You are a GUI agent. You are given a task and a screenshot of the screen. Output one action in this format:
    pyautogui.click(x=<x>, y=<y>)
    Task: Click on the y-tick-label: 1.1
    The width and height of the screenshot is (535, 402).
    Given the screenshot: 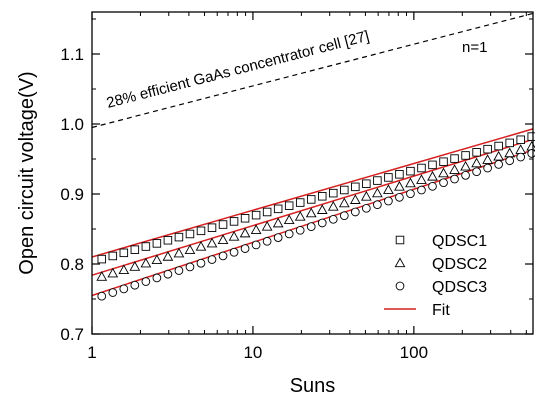 What is the action you would take?
    pyautogui.click(x=72, y=54)
    